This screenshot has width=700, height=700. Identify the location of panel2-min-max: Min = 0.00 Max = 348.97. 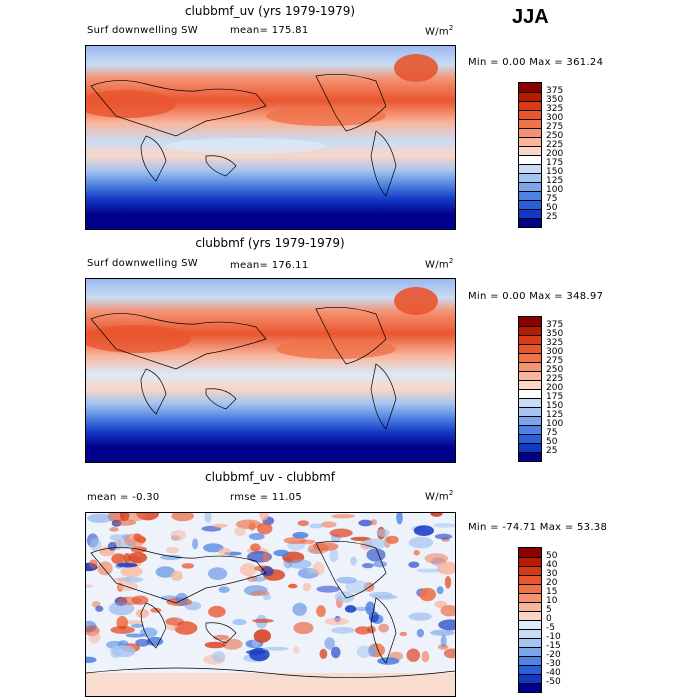
(536, 296).